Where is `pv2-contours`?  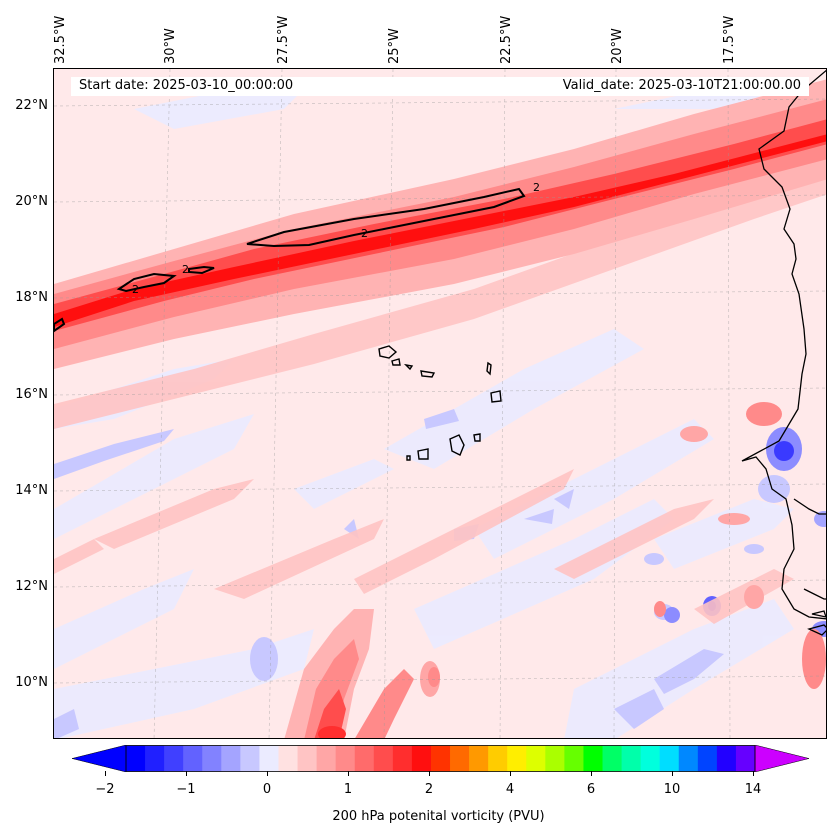 pv2-contours is located at coordinates (290, 260).